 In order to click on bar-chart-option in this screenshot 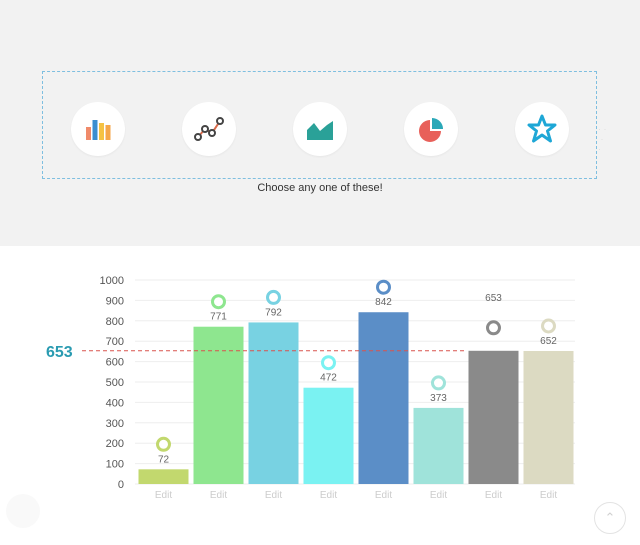, I will do `click(98, 129)`.